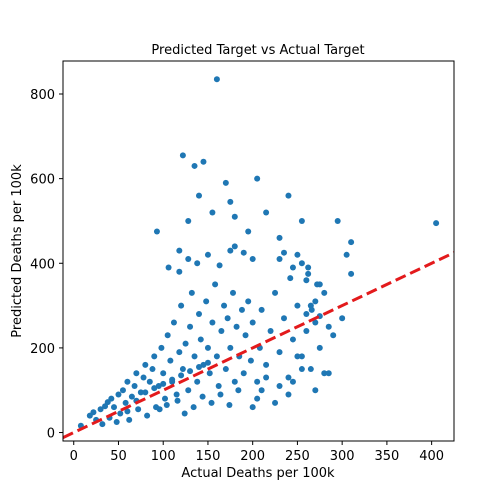 This screenshot has height=504, width=504. Describe the element at coordinates (297, 456) in the screenshot. I see `x-tick-label: 250` at that location.